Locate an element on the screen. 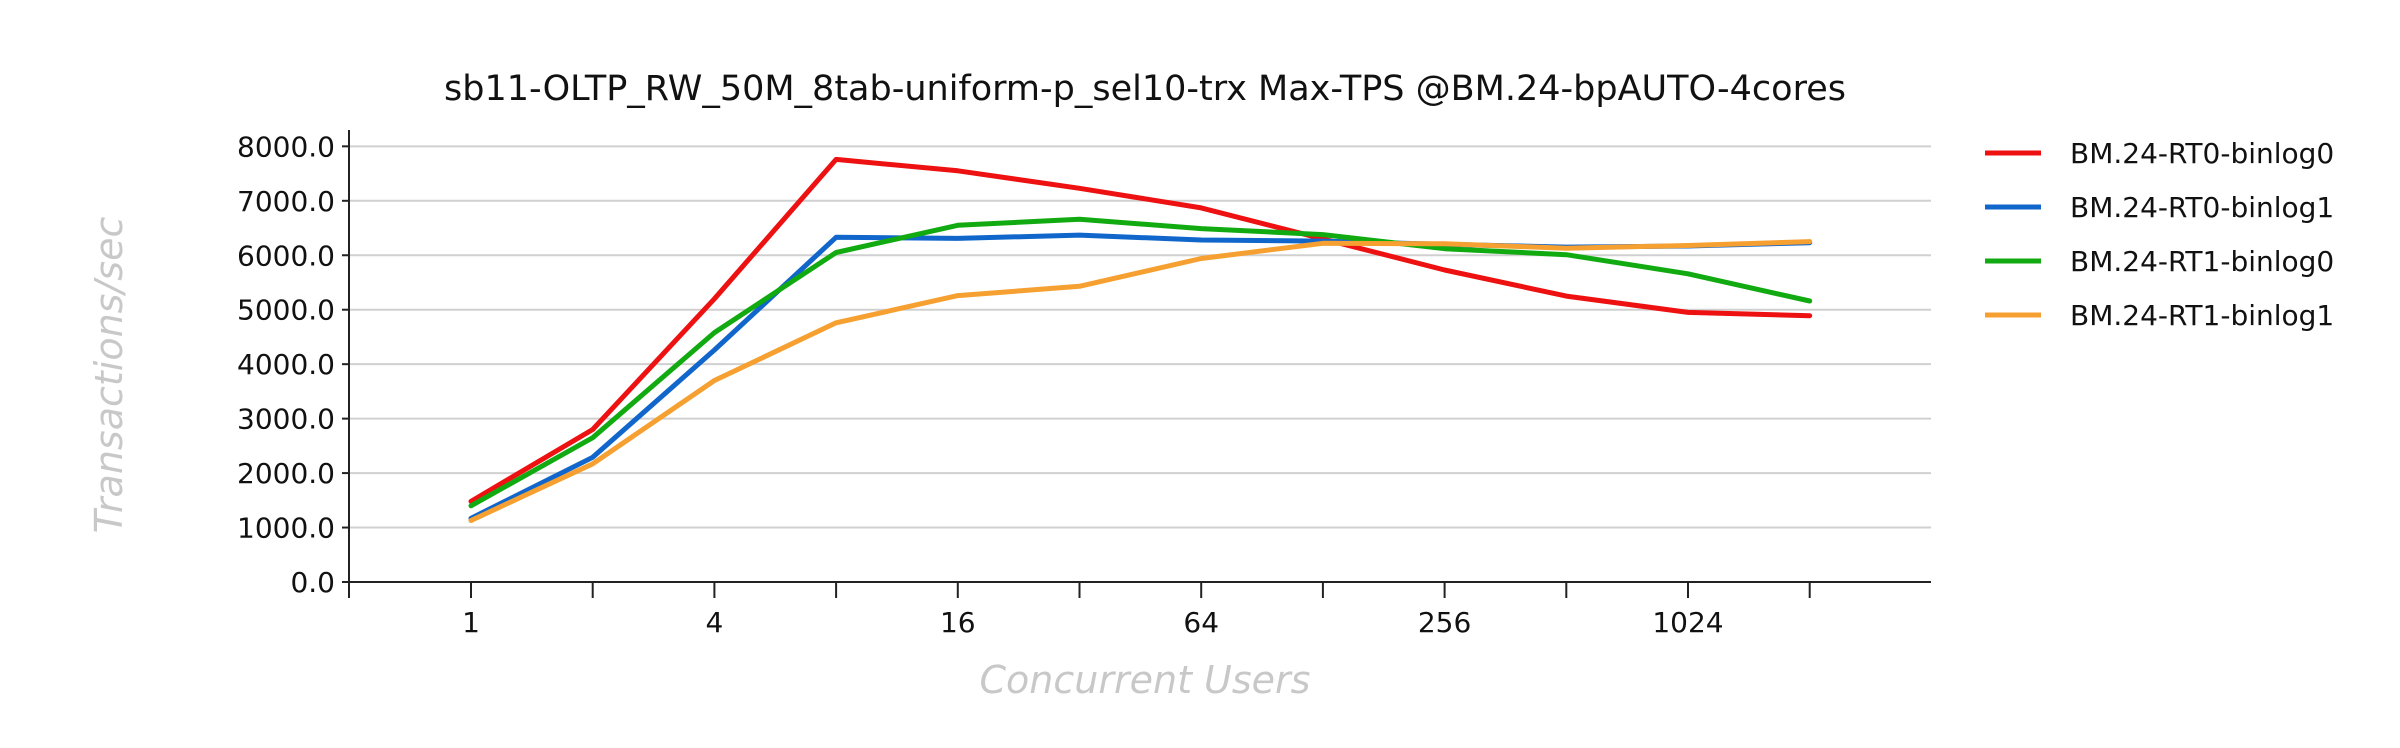 This screenshot has width=2400, height=748. y-tick-label: 6000.0 is located at coordinates (286, 255).